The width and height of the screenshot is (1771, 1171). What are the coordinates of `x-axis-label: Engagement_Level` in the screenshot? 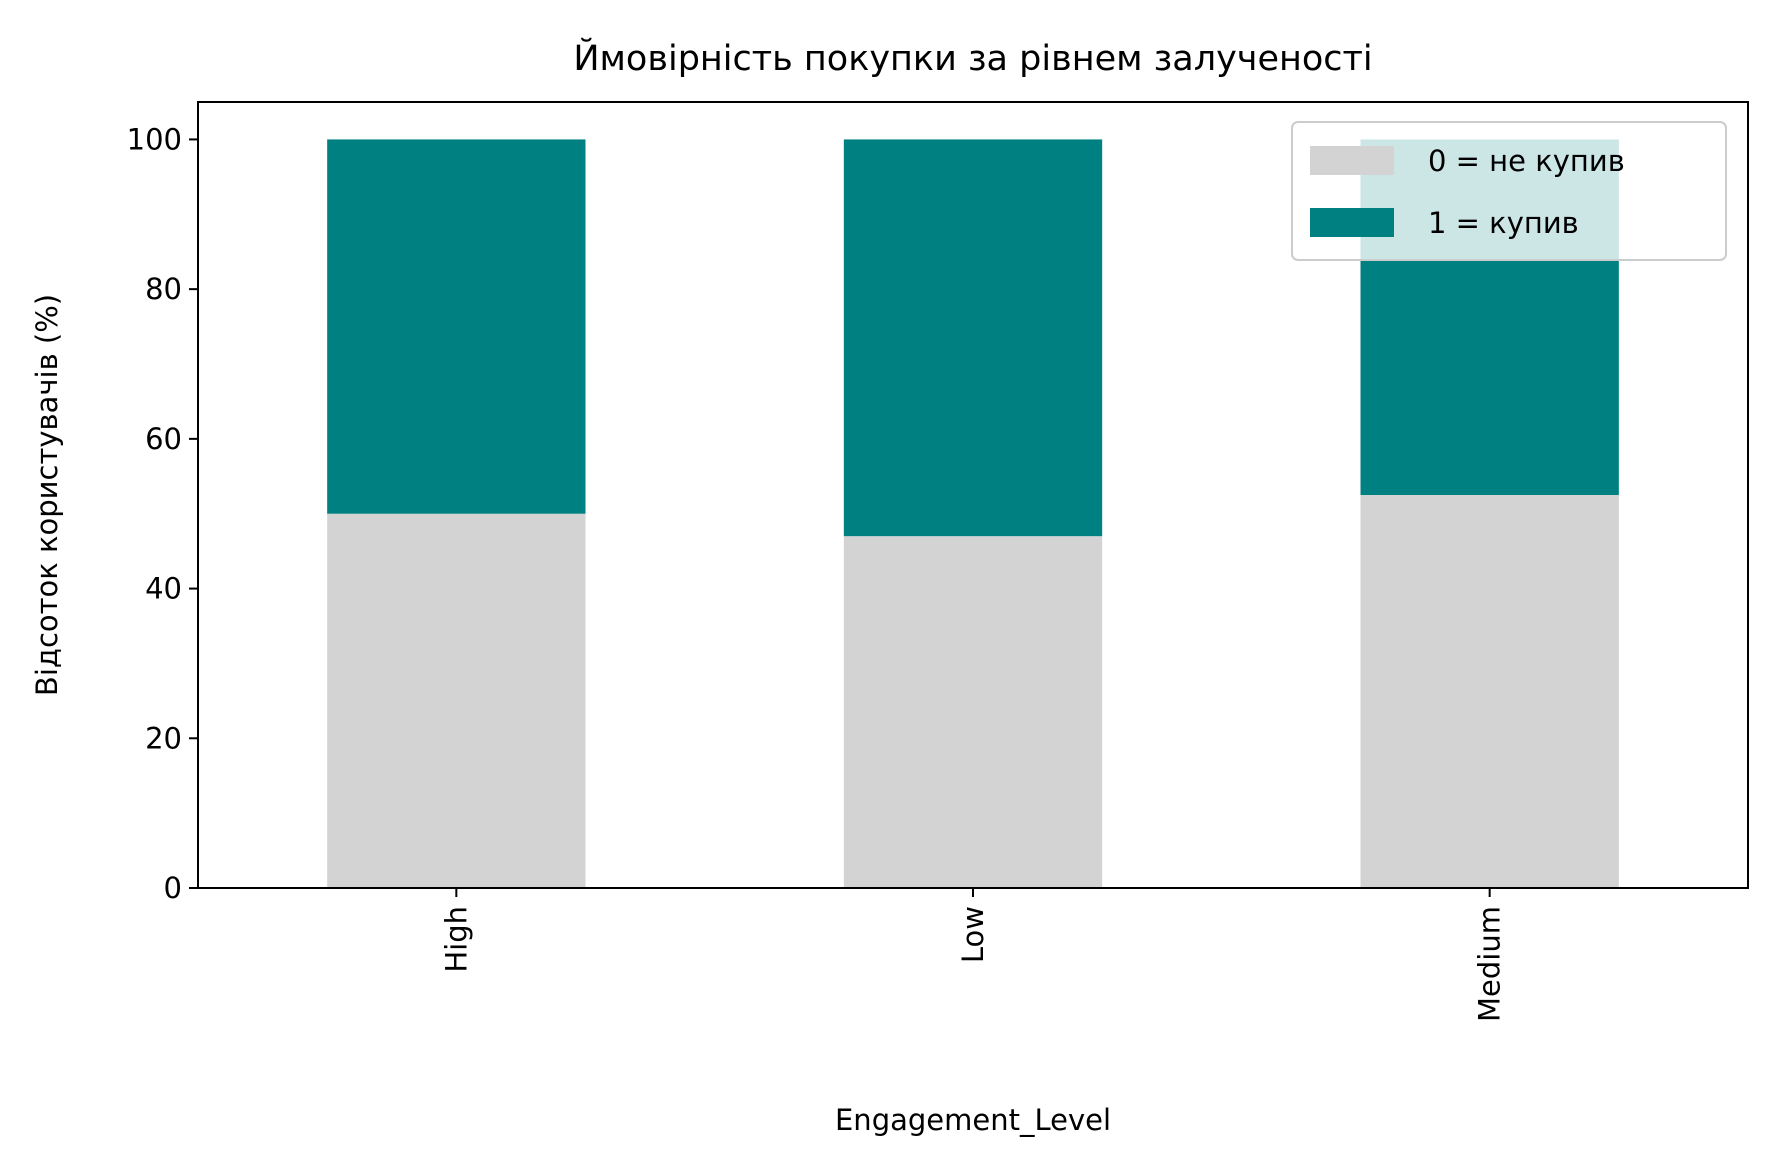 It's located at (973, 1120).